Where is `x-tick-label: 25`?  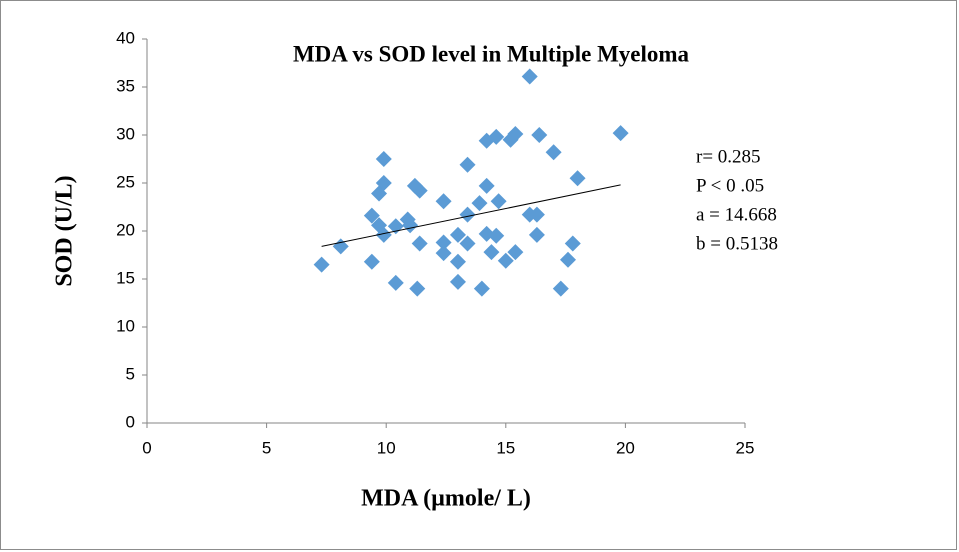
x-tick-label: 25 is located at coordinates (745, 447).